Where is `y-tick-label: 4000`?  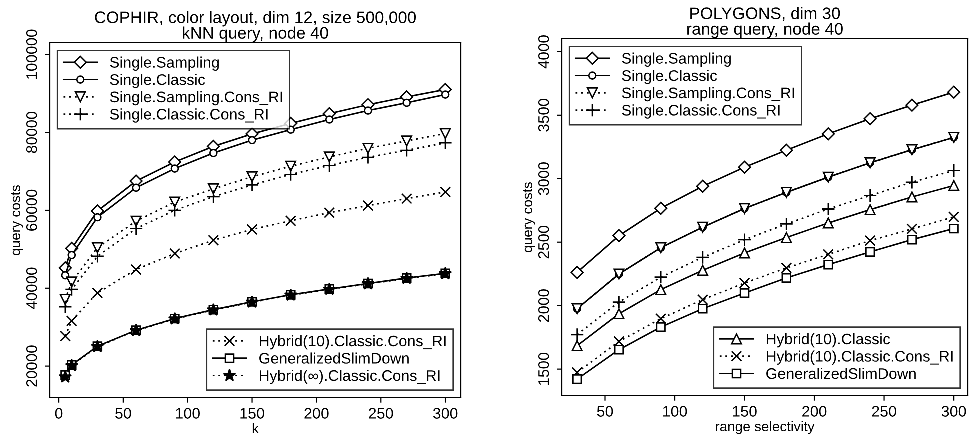 y-tick-label: 4000 is located at coordinates (544, 52).